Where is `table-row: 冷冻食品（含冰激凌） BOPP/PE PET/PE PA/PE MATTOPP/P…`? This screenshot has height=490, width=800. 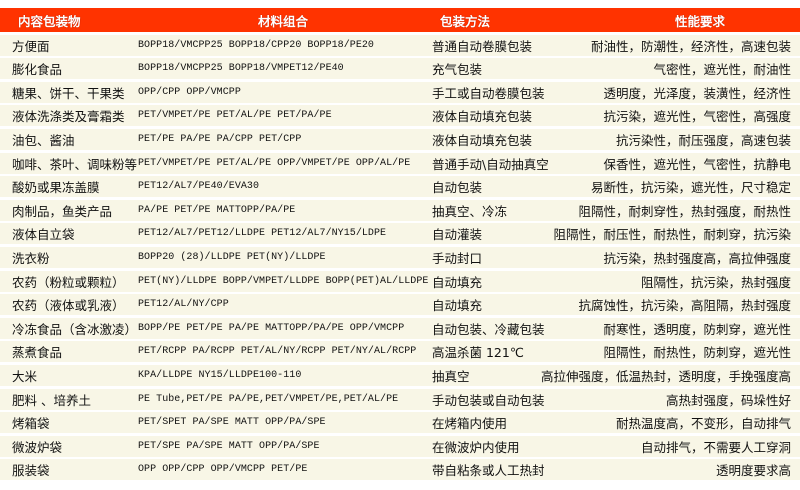
table-row: 冷冻食品（含冰激凌） BOPP/PE PET/PE PA/PE MATTOPP/P… is located at coordinates (400, 328).